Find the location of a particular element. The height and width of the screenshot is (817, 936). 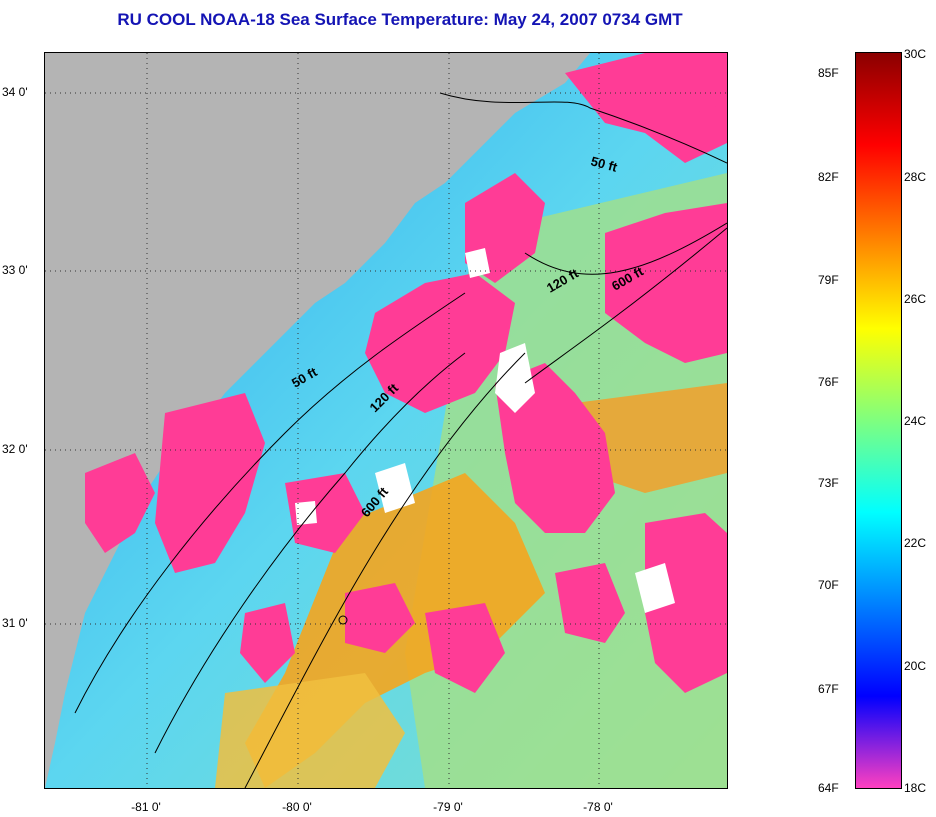

colorbar-c-30: 30C is located at coordinates (915, 54).